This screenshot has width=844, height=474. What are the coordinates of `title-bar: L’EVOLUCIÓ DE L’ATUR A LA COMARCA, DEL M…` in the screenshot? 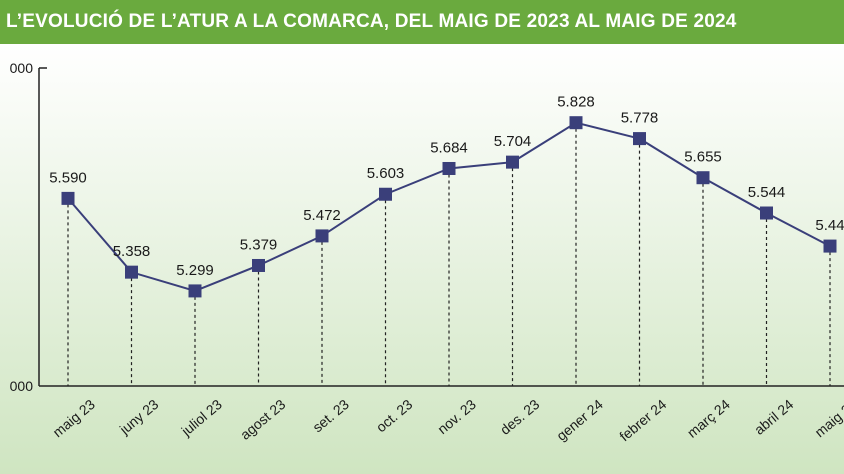 It's located at (422, 22).